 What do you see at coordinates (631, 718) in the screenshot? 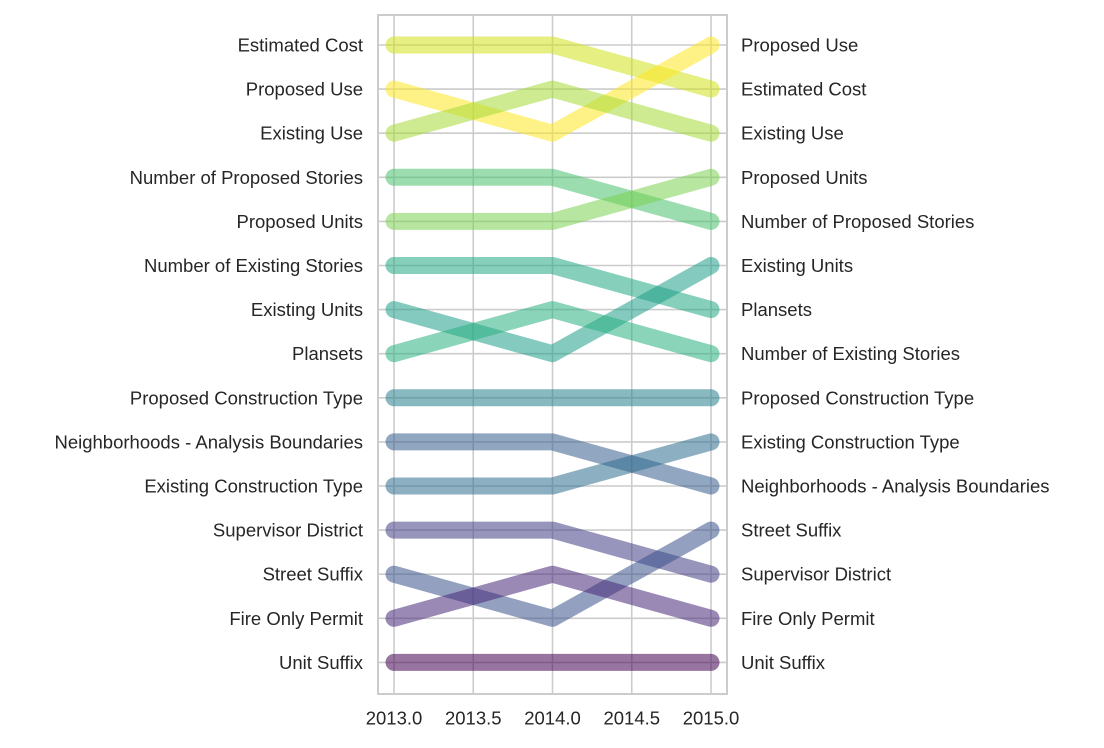
I see `x-tick-label: 2014.5` at bounding box center [631, 718].